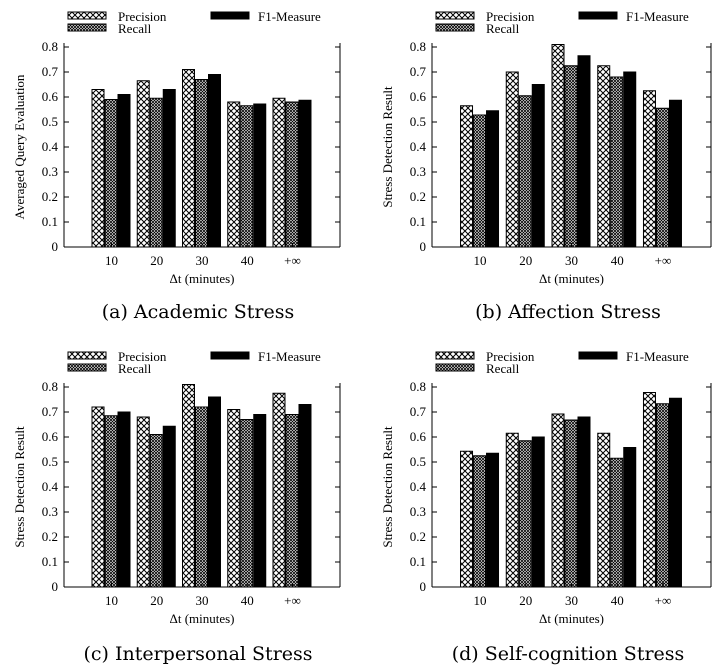  What do you see at coordinates (197, 654) in the screenshot?
I see `chart-caption: (c) Interpersonal Stress` at bounding box center [197, 654].